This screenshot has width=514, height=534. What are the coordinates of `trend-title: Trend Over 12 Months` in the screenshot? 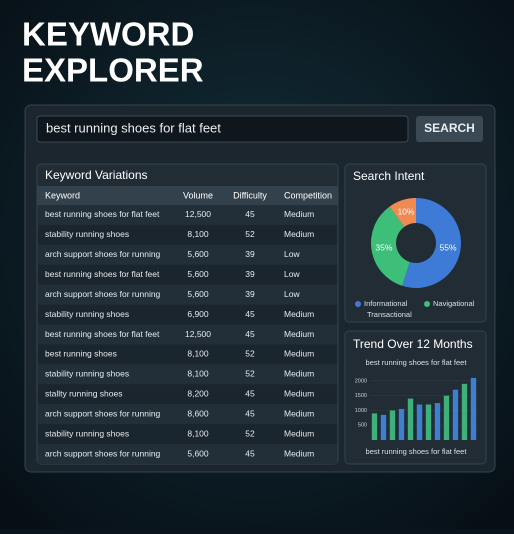 It's located at (413, 344).